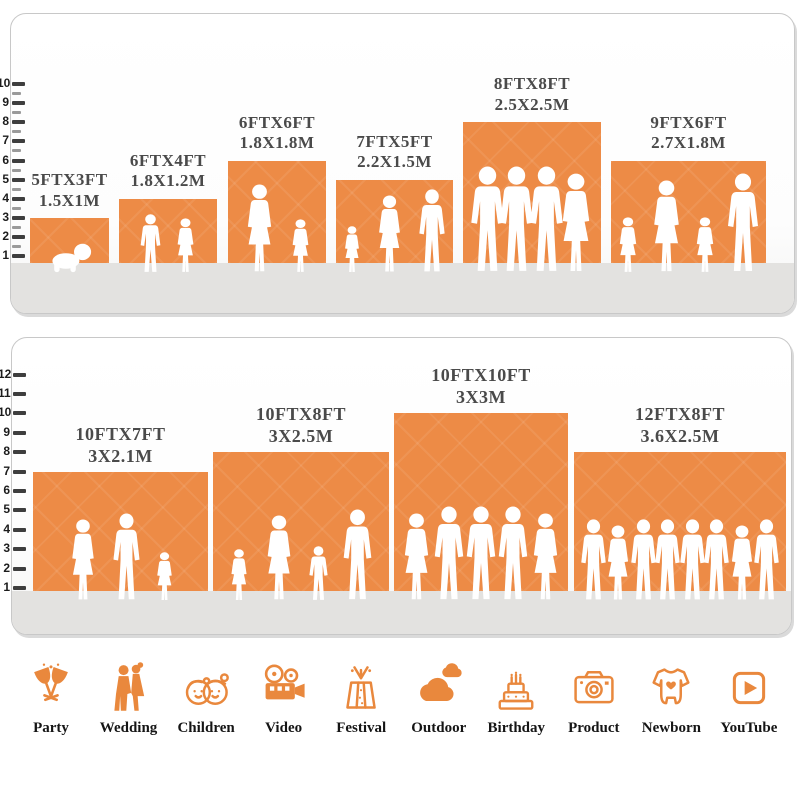  Describe the element at coordinates (680, 426) in the screenshot. I see `backdrop-size-label: 12FTX8FT 3.6X2.5M` at that location.